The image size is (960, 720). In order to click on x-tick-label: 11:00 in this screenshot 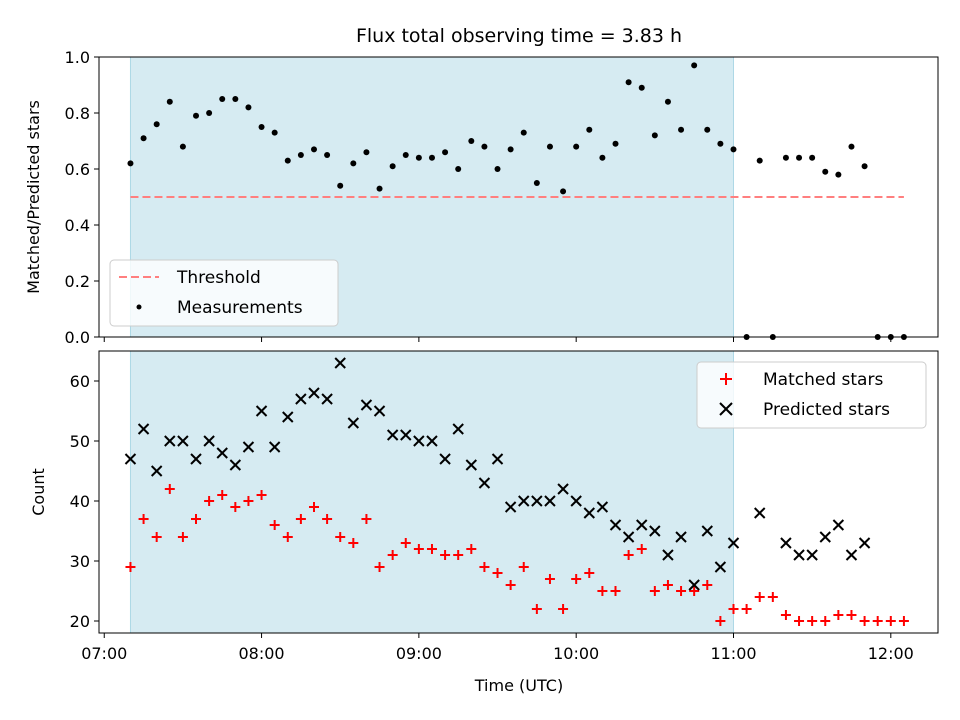, I will do `click(733, 653)`.